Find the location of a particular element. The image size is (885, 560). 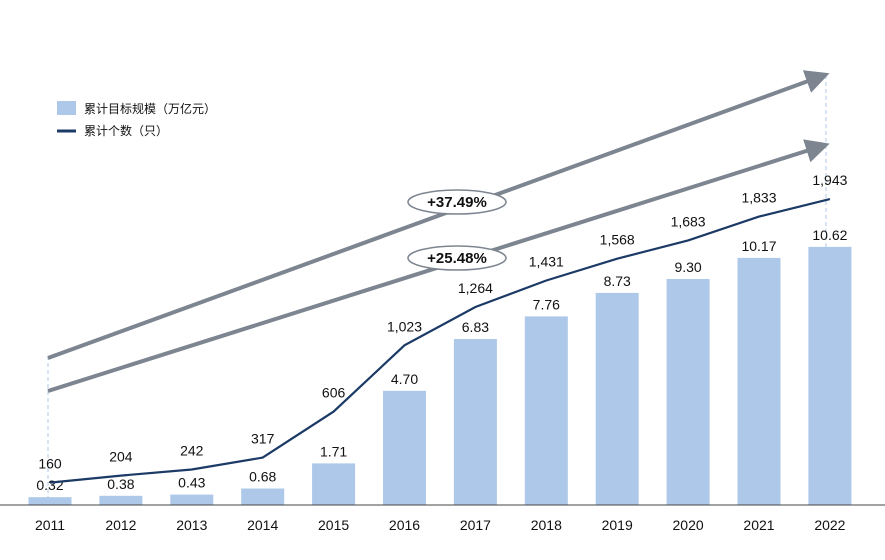

line-label-2022: 1,943 is located at coordinates (829, 180).